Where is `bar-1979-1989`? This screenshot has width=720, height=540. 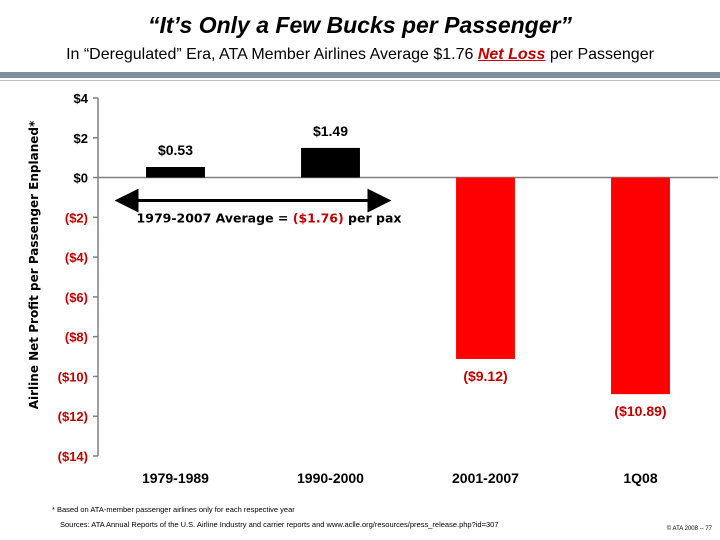
bar-1979-1989 is located at coordinates (175, 172).